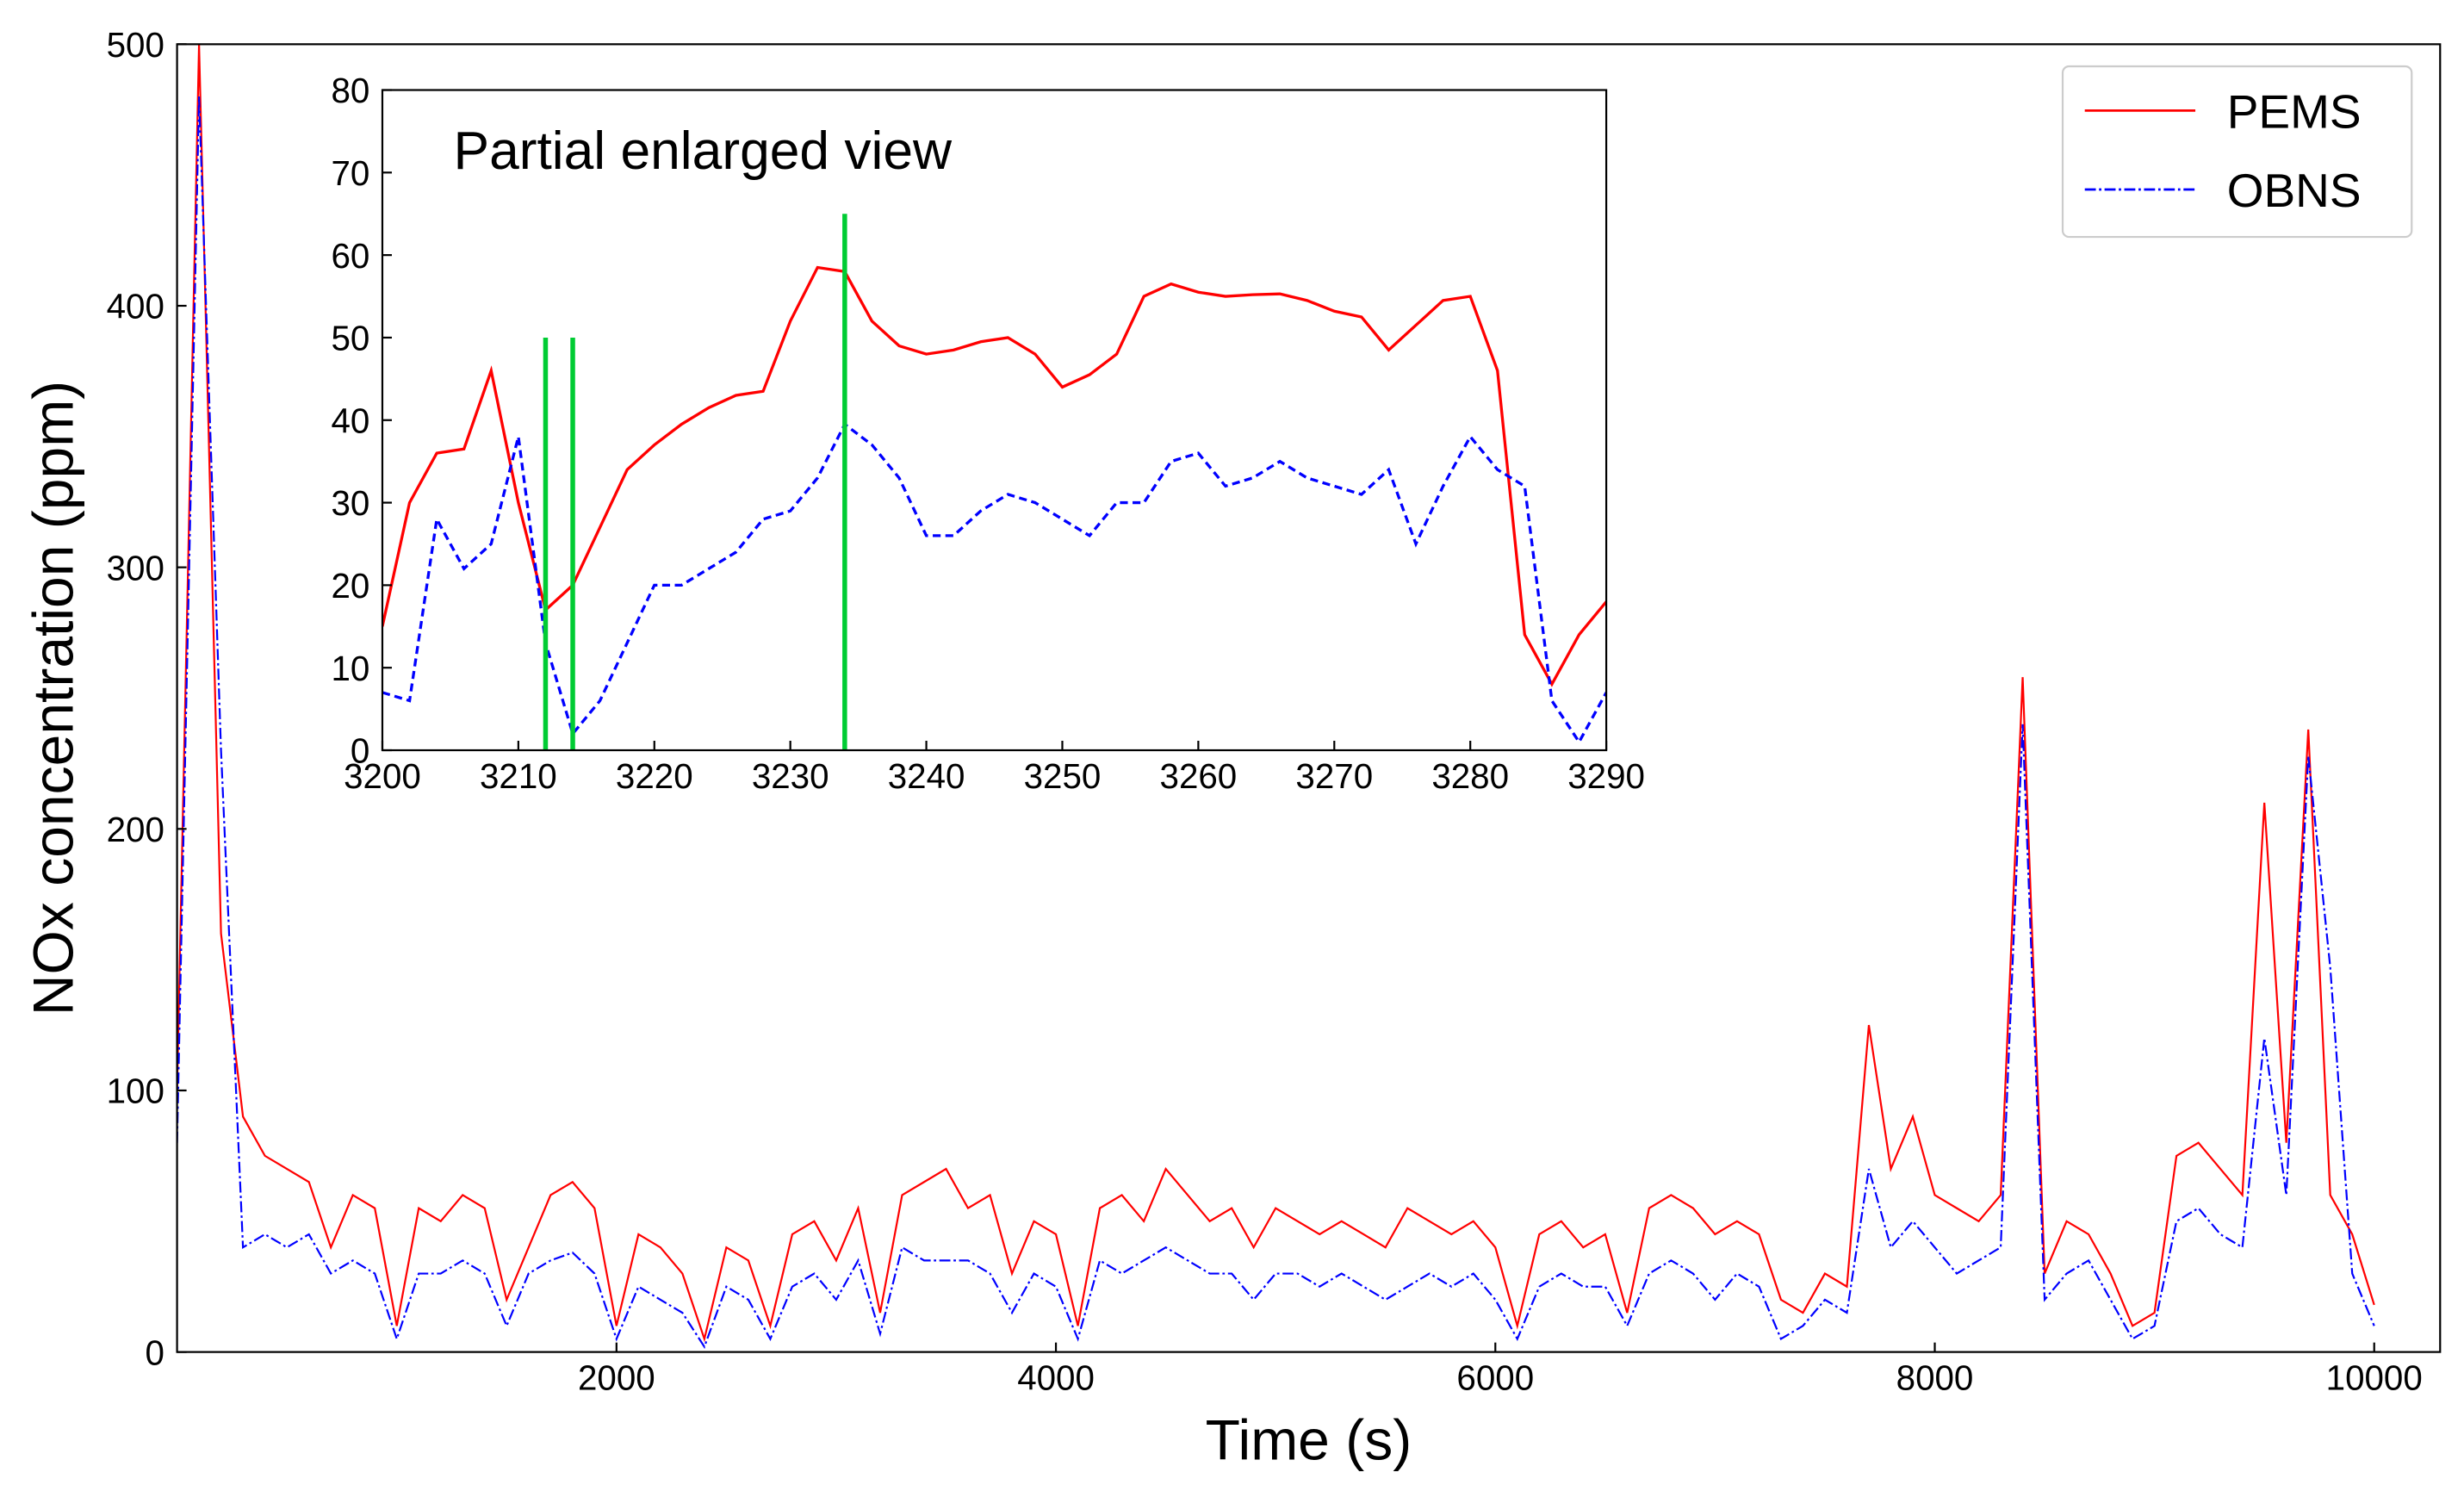 The height and width of the screenshot is (1491, 2464). What do you see at coordinates (1056, 1378) in the screenshot?
I see `x-tick-label: 4000` at bounding box center [1056, 1378].